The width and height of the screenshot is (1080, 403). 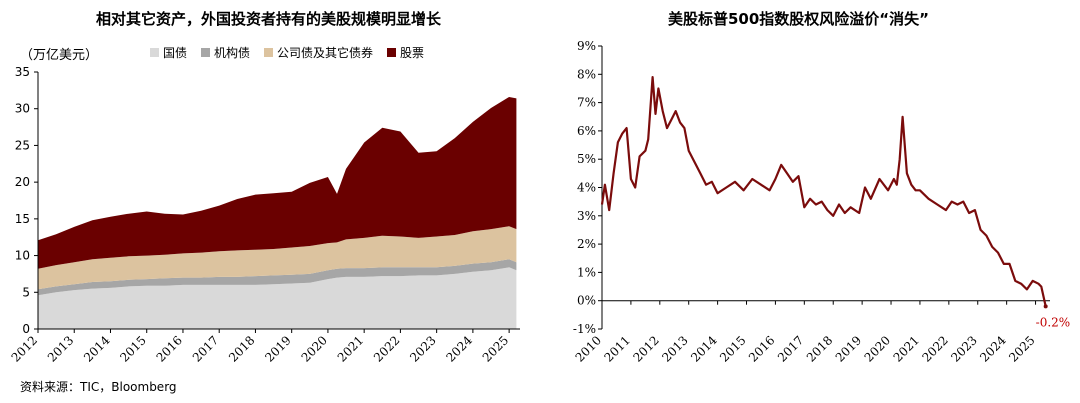 I want to click on right-x-tick-label: 2015, so click(x=732, y=348).